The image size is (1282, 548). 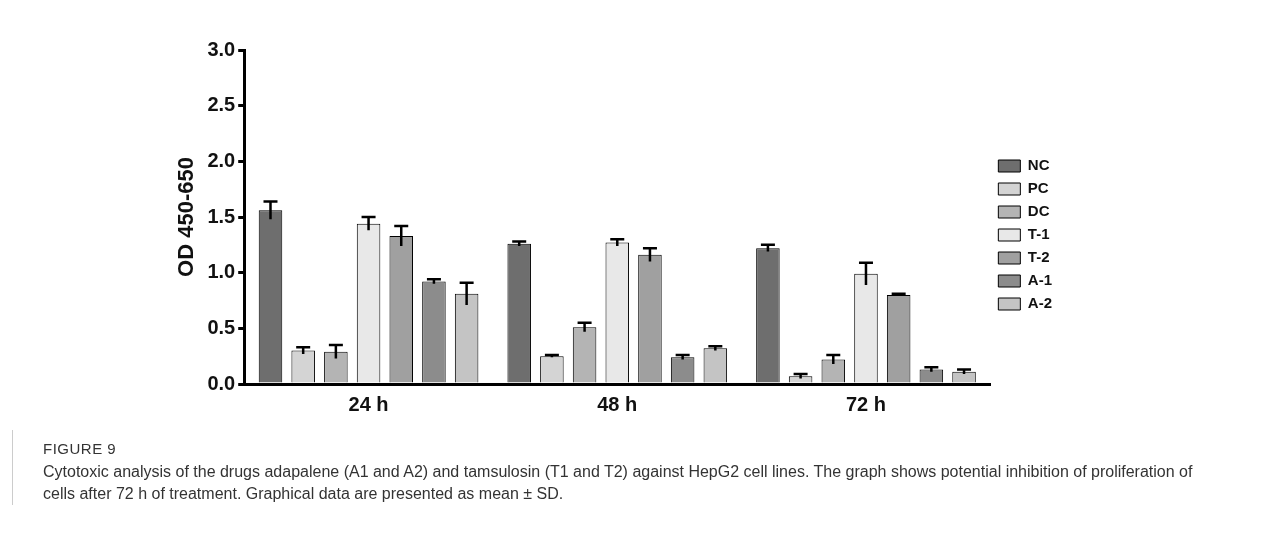 What do you see at coordinates (1038, 211) in the screenshot?
I see `legend-label: DC` at bounding box center [1038, 211].